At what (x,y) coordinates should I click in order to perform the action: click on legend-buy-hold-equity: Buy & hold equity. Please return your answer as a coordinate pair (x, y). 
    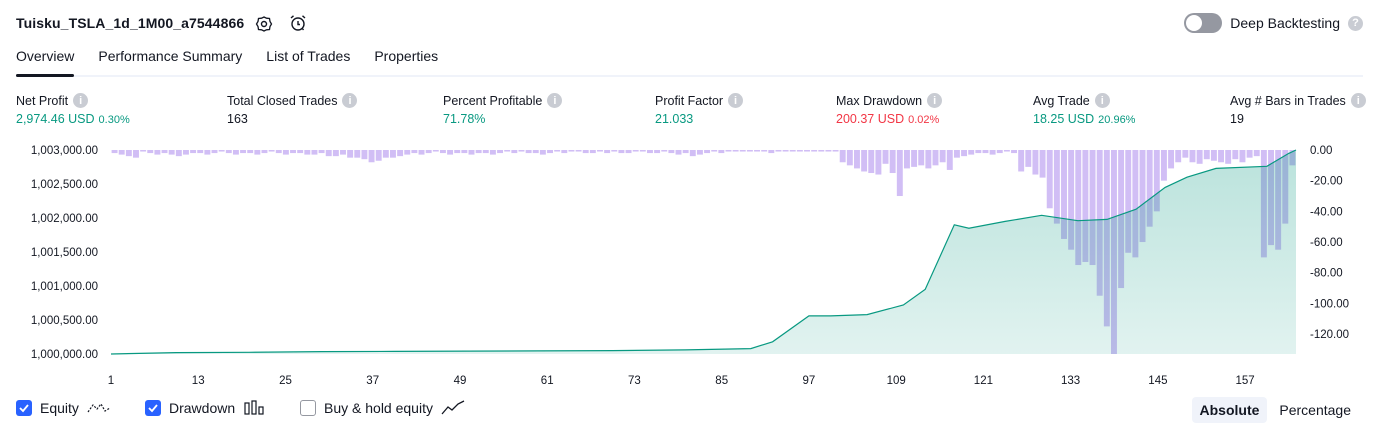
    Looking at the image, I should click on (382, 408).